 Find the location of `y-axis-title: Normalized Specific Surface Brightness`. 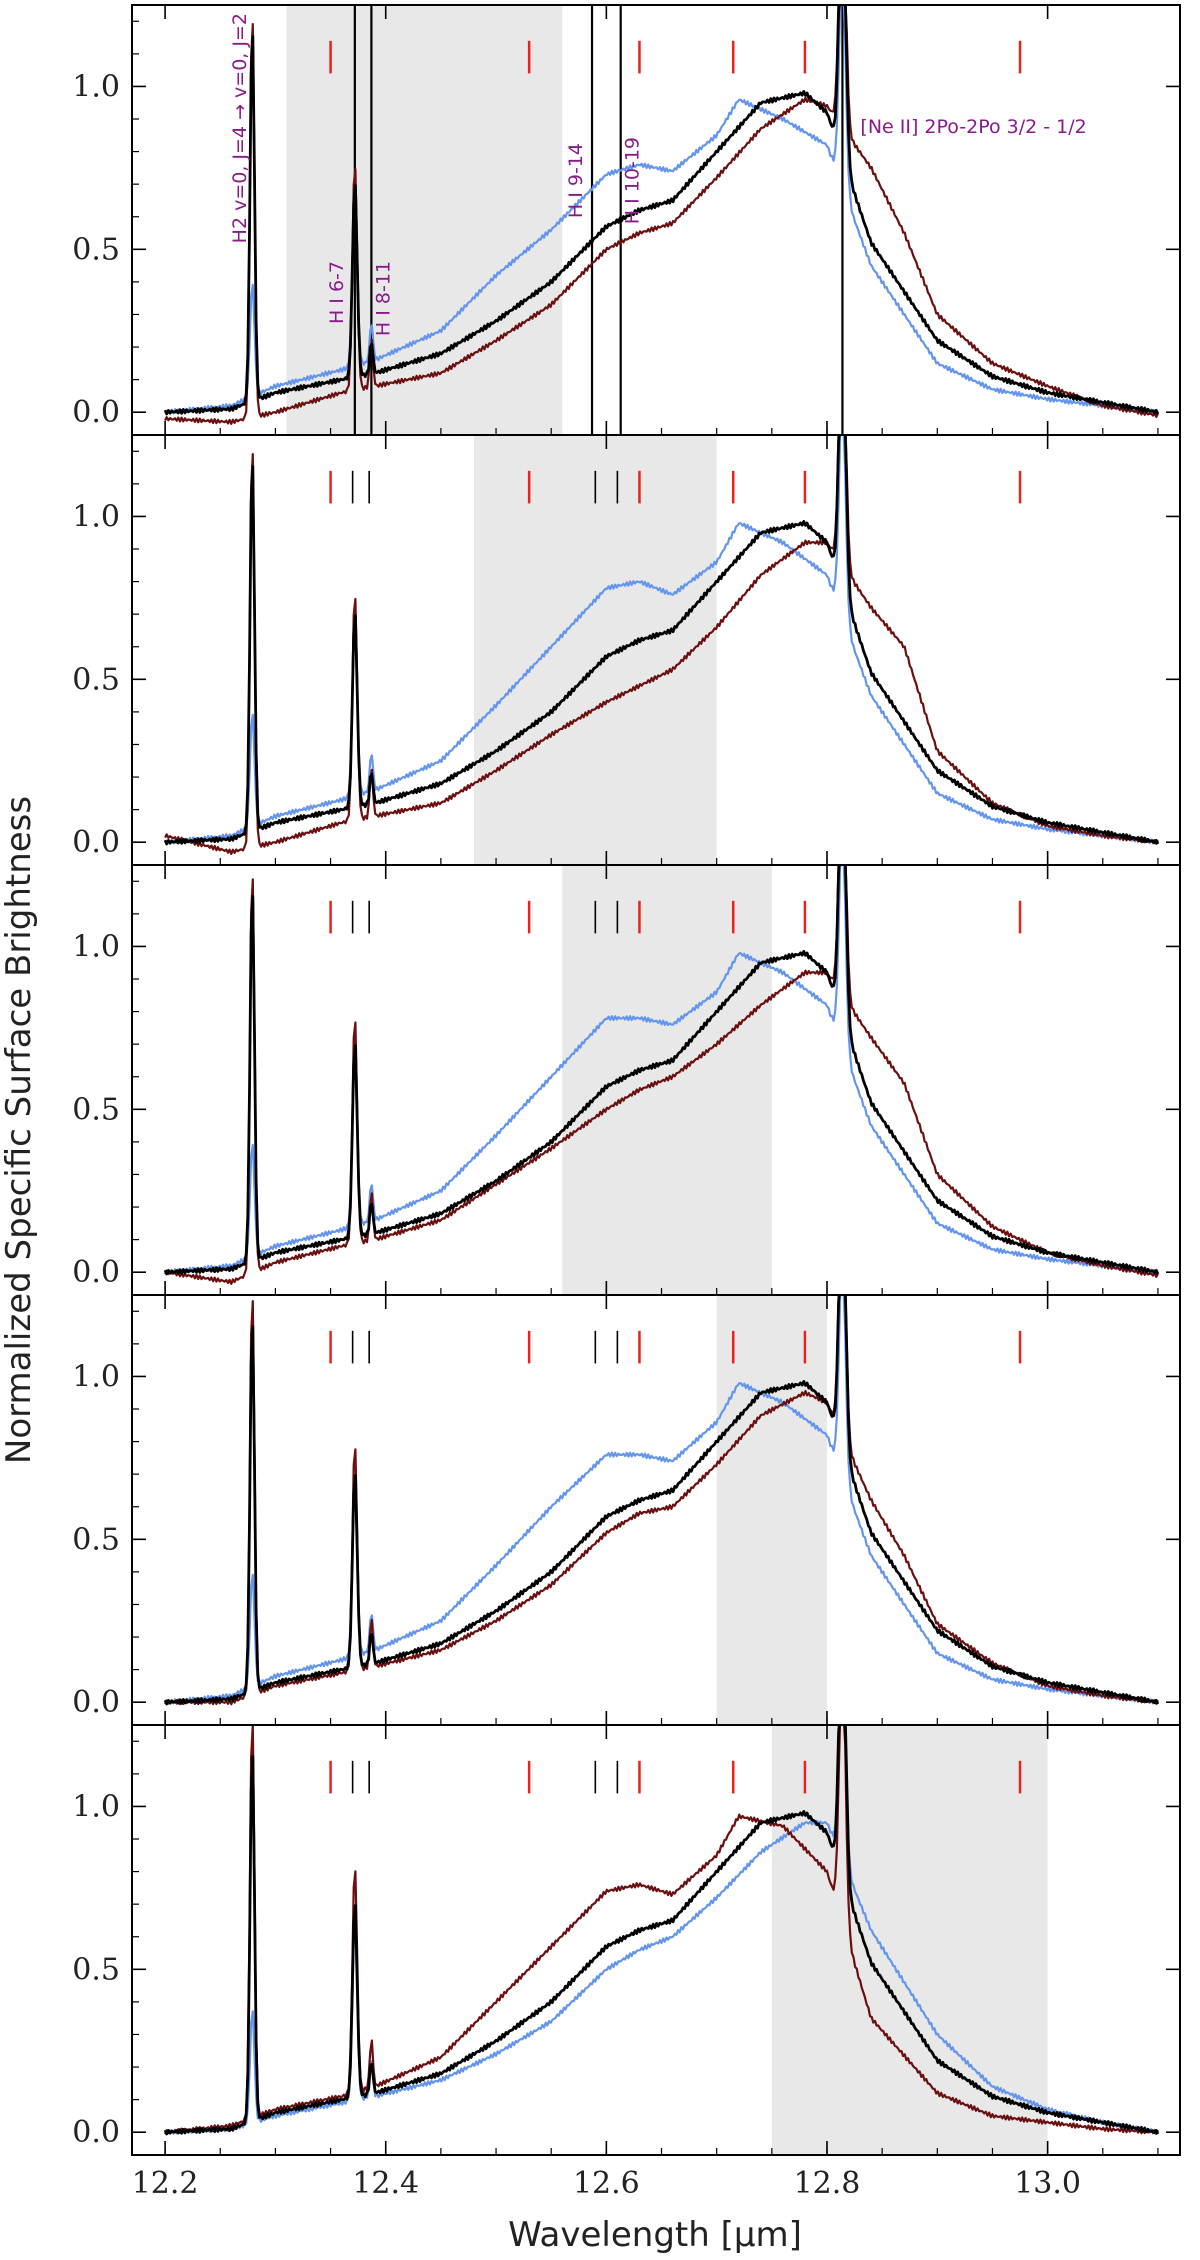

y-axis-title: Normalized Specific Surface Brightness is located at coordinates (19, 1130).